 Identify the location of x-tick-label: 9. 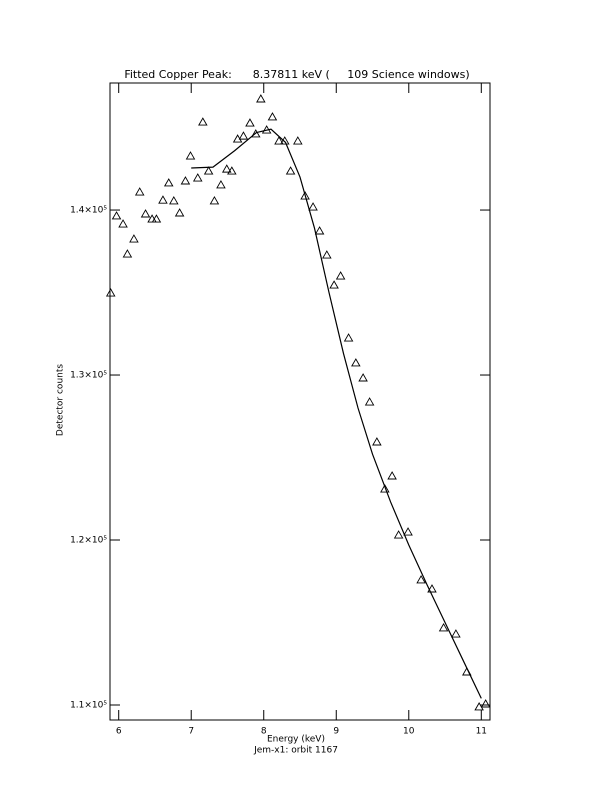
(336, 732).